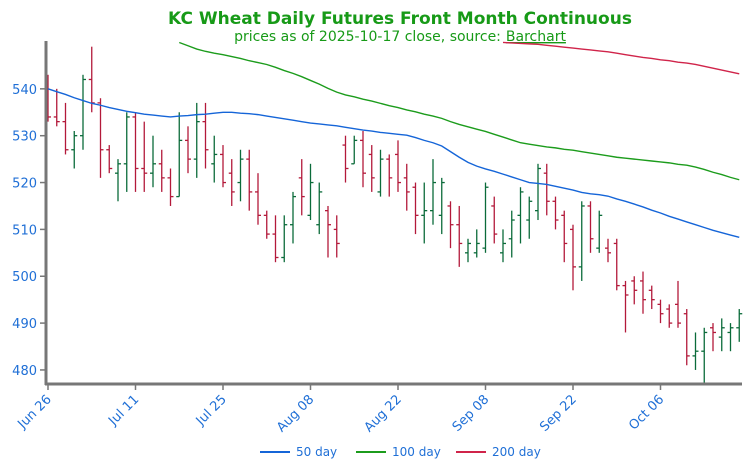  I want to click on moving-average-line, so click(621, 58).